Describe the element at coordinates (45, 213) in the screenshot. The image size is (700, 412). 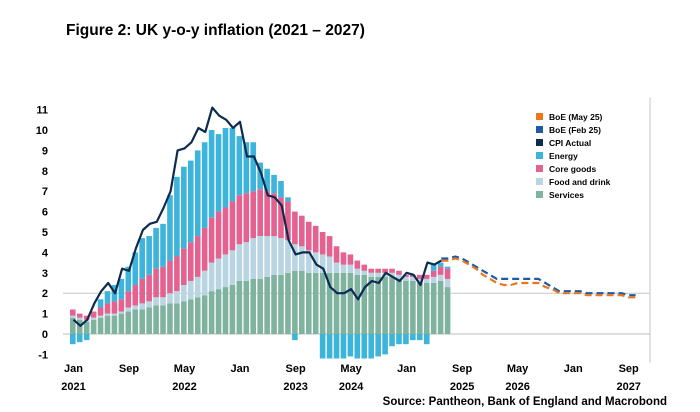
I see `y-tick-label: 6` at that location.